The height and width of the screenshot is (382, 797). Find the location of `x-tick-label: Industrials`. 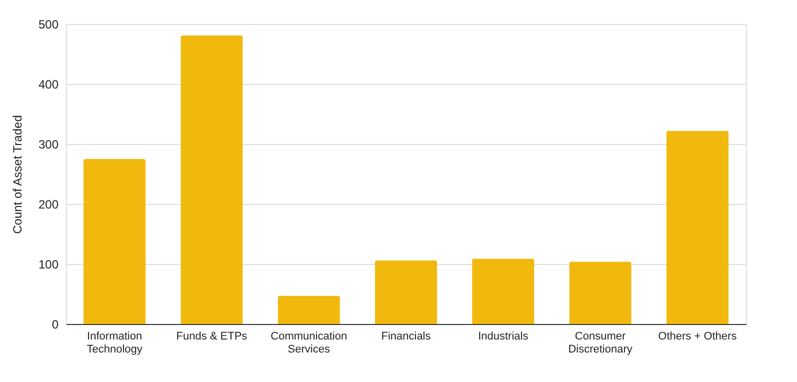

x-tick-label: Industrials is located at coordinates (503, 336).